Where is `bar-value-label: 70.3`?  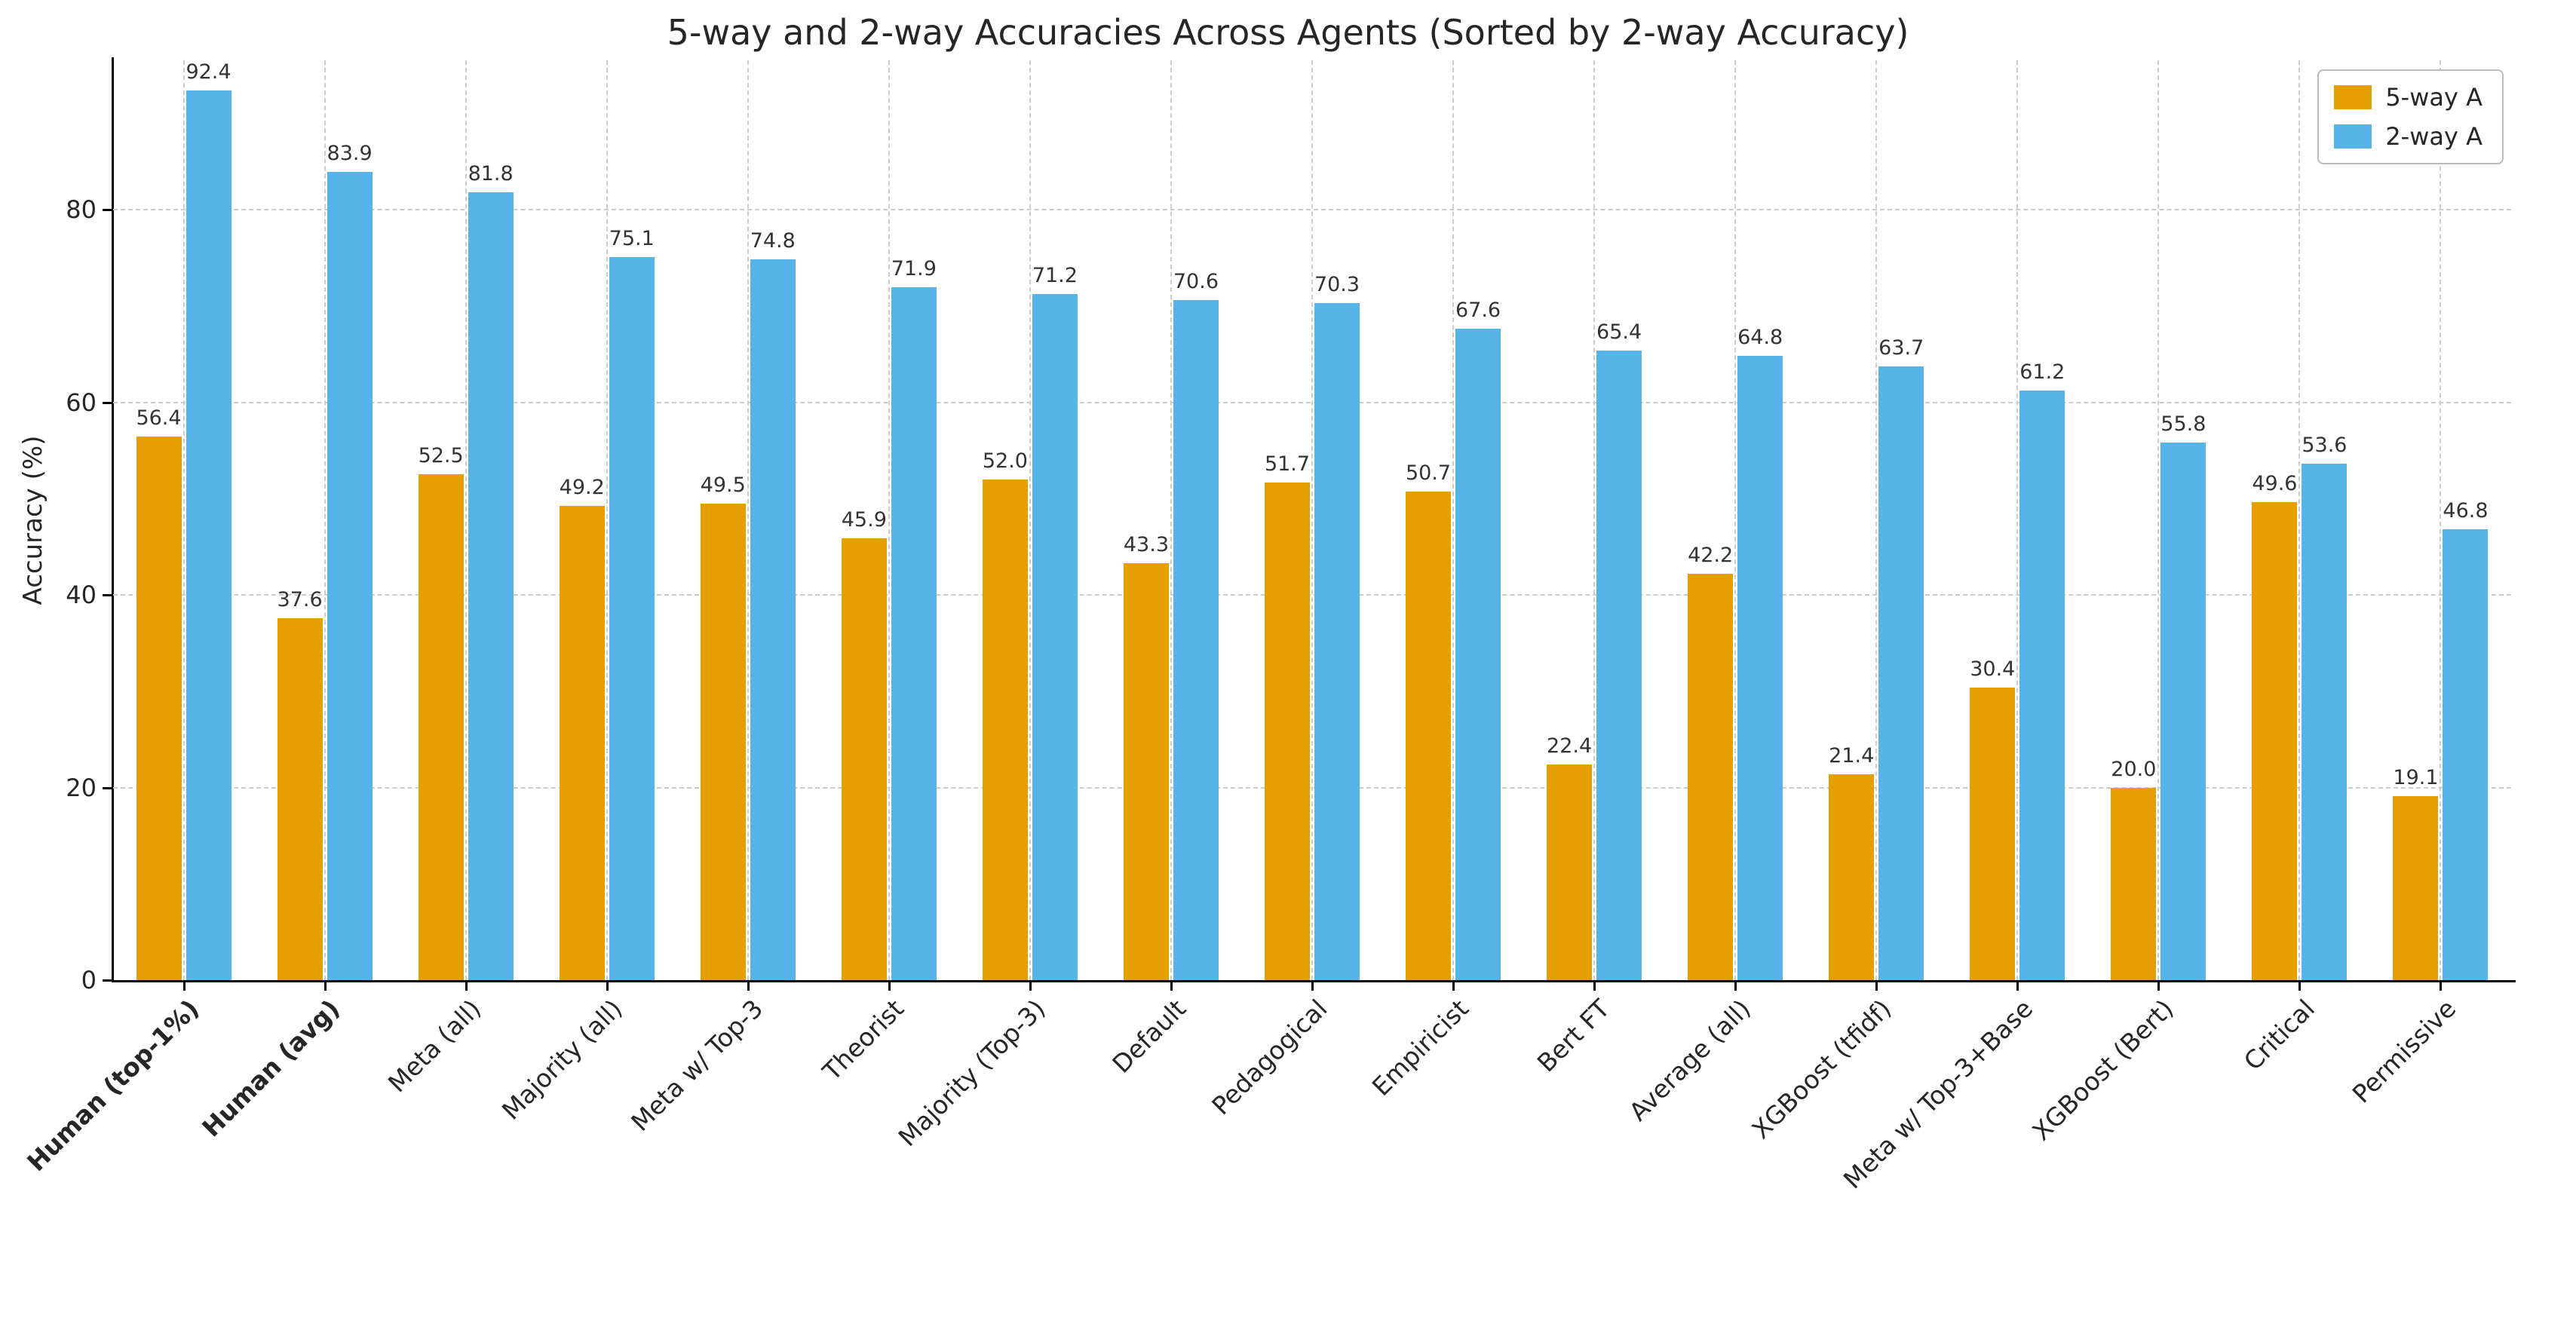 bar-value-label: 70.3 is located at coordinates (1337, 284).